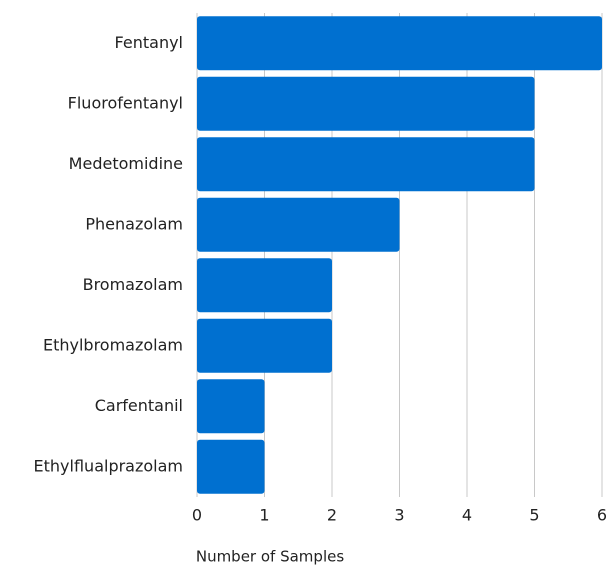  Describe the element at coordinates (108, 465) in the screenshot. I see `y-tick-label: Ethylflualprazolam` at that location.